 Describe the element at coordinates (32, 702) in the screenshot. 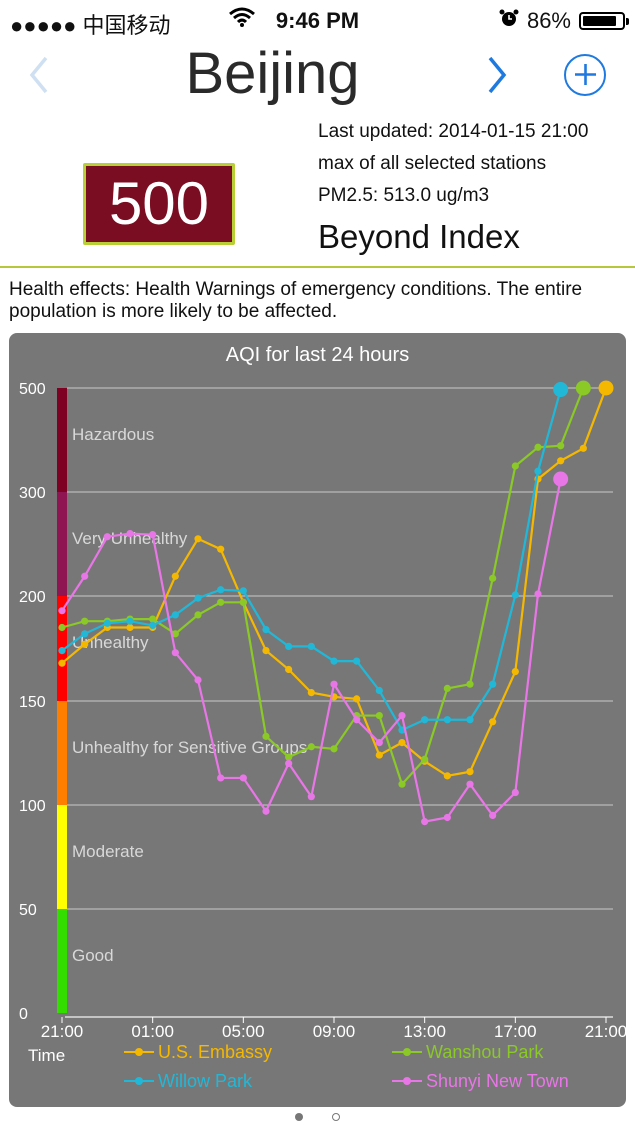

I see `y-tick-label: 150` at that location.